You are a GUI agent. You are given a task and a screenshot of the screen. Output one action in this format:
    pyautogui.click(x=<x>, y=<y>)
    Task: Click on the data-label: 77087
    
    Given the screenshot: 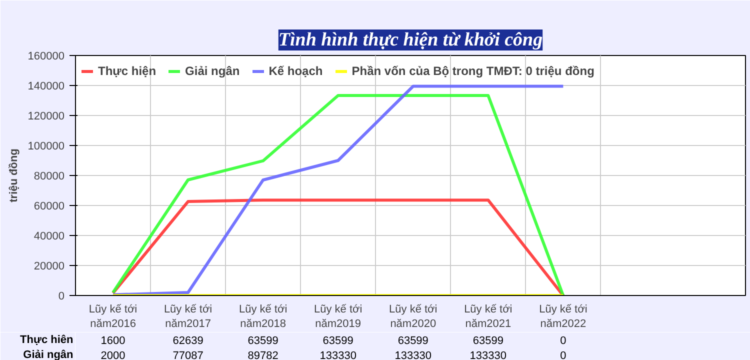 What is the action you would take?
    pyautogui.click(x=188, y=355)
    